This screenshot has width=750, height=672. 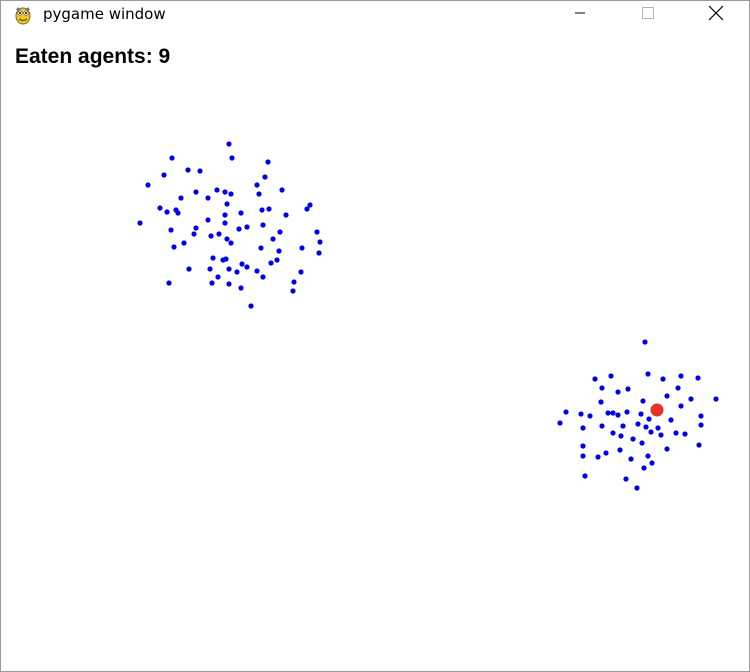 I want to click on close-button, so click(x=716, y=15).